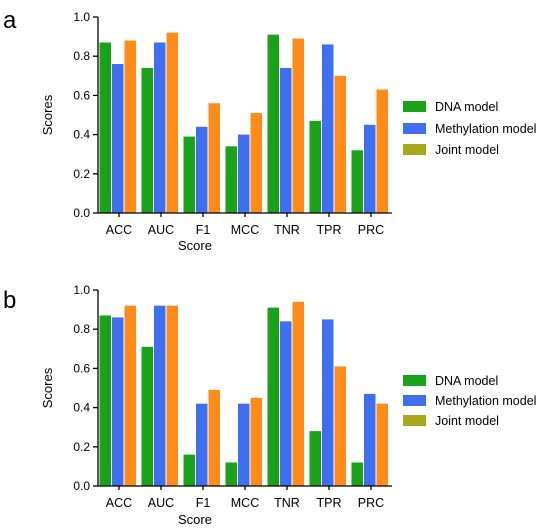  Describe the element at coordinates (10, 20) in the screenshot. I see `panel-letter: a` at that location.